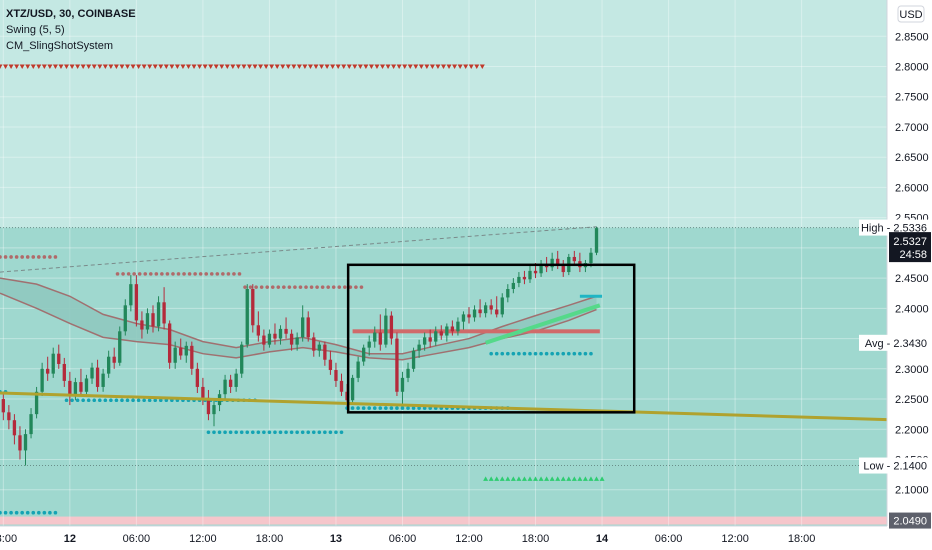  What do you see at coordinates (469, 539) in the screenshot?
I see `time-tick-label: 12:00` at bounding box center [469, 539].